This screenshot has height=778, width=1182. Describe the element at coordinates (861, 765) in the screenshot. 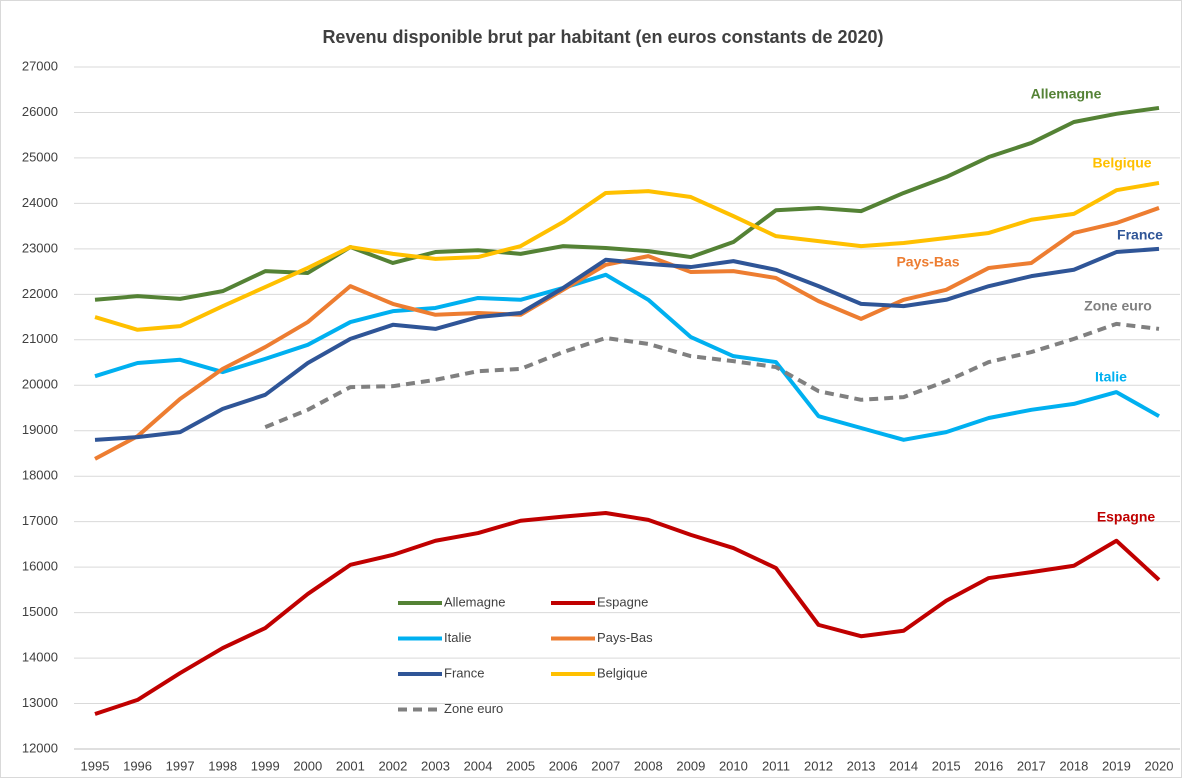

I see `x-tick-label: 2013` at that location.